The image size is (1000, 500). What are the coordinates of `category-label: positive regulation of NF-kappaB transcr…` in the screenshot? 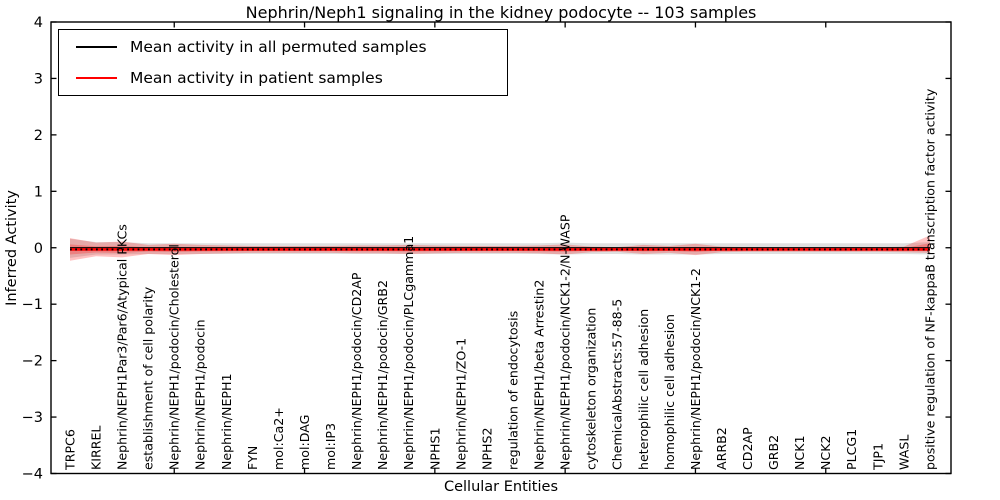 It's located at (929, 279).